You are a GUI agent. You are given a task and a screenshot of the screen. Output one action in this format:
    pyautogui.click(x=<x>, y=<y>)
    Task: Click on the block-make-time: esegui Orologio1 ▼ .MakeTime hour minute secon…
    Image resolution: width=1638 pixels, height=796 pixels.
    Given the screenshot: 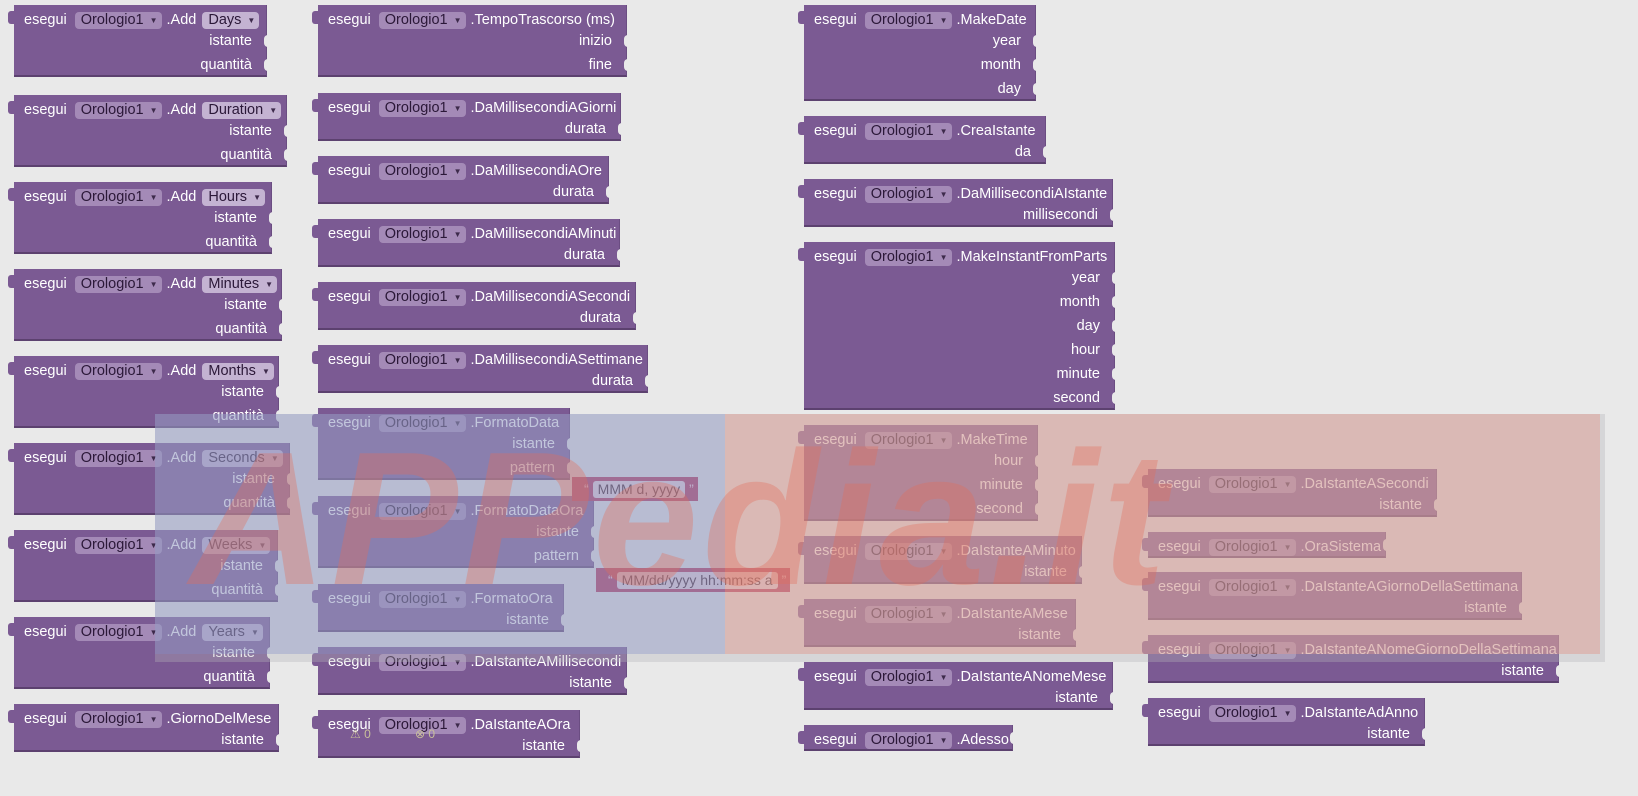 What is the action you would take?
    pyautogui.click(x=920, y=473)
    